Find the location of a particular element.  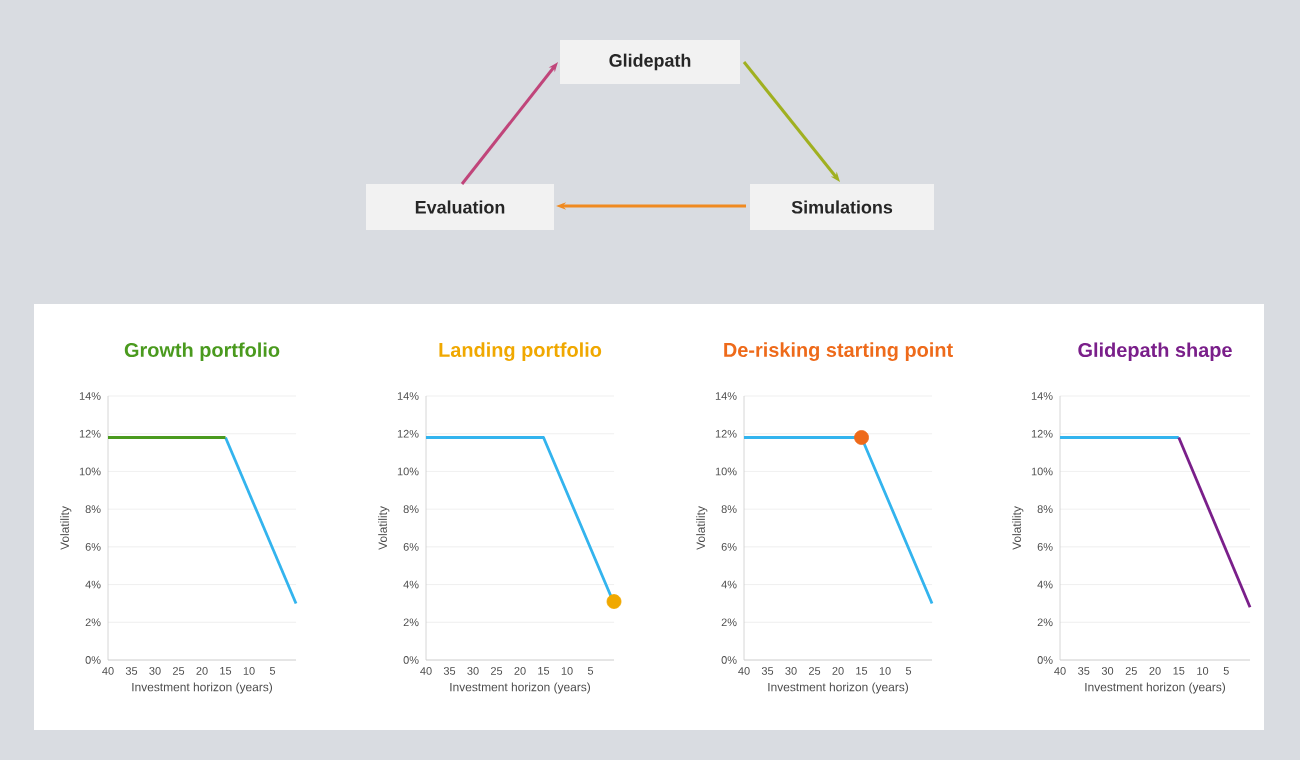

text: Glidepath is located at coordinates (650, 62).